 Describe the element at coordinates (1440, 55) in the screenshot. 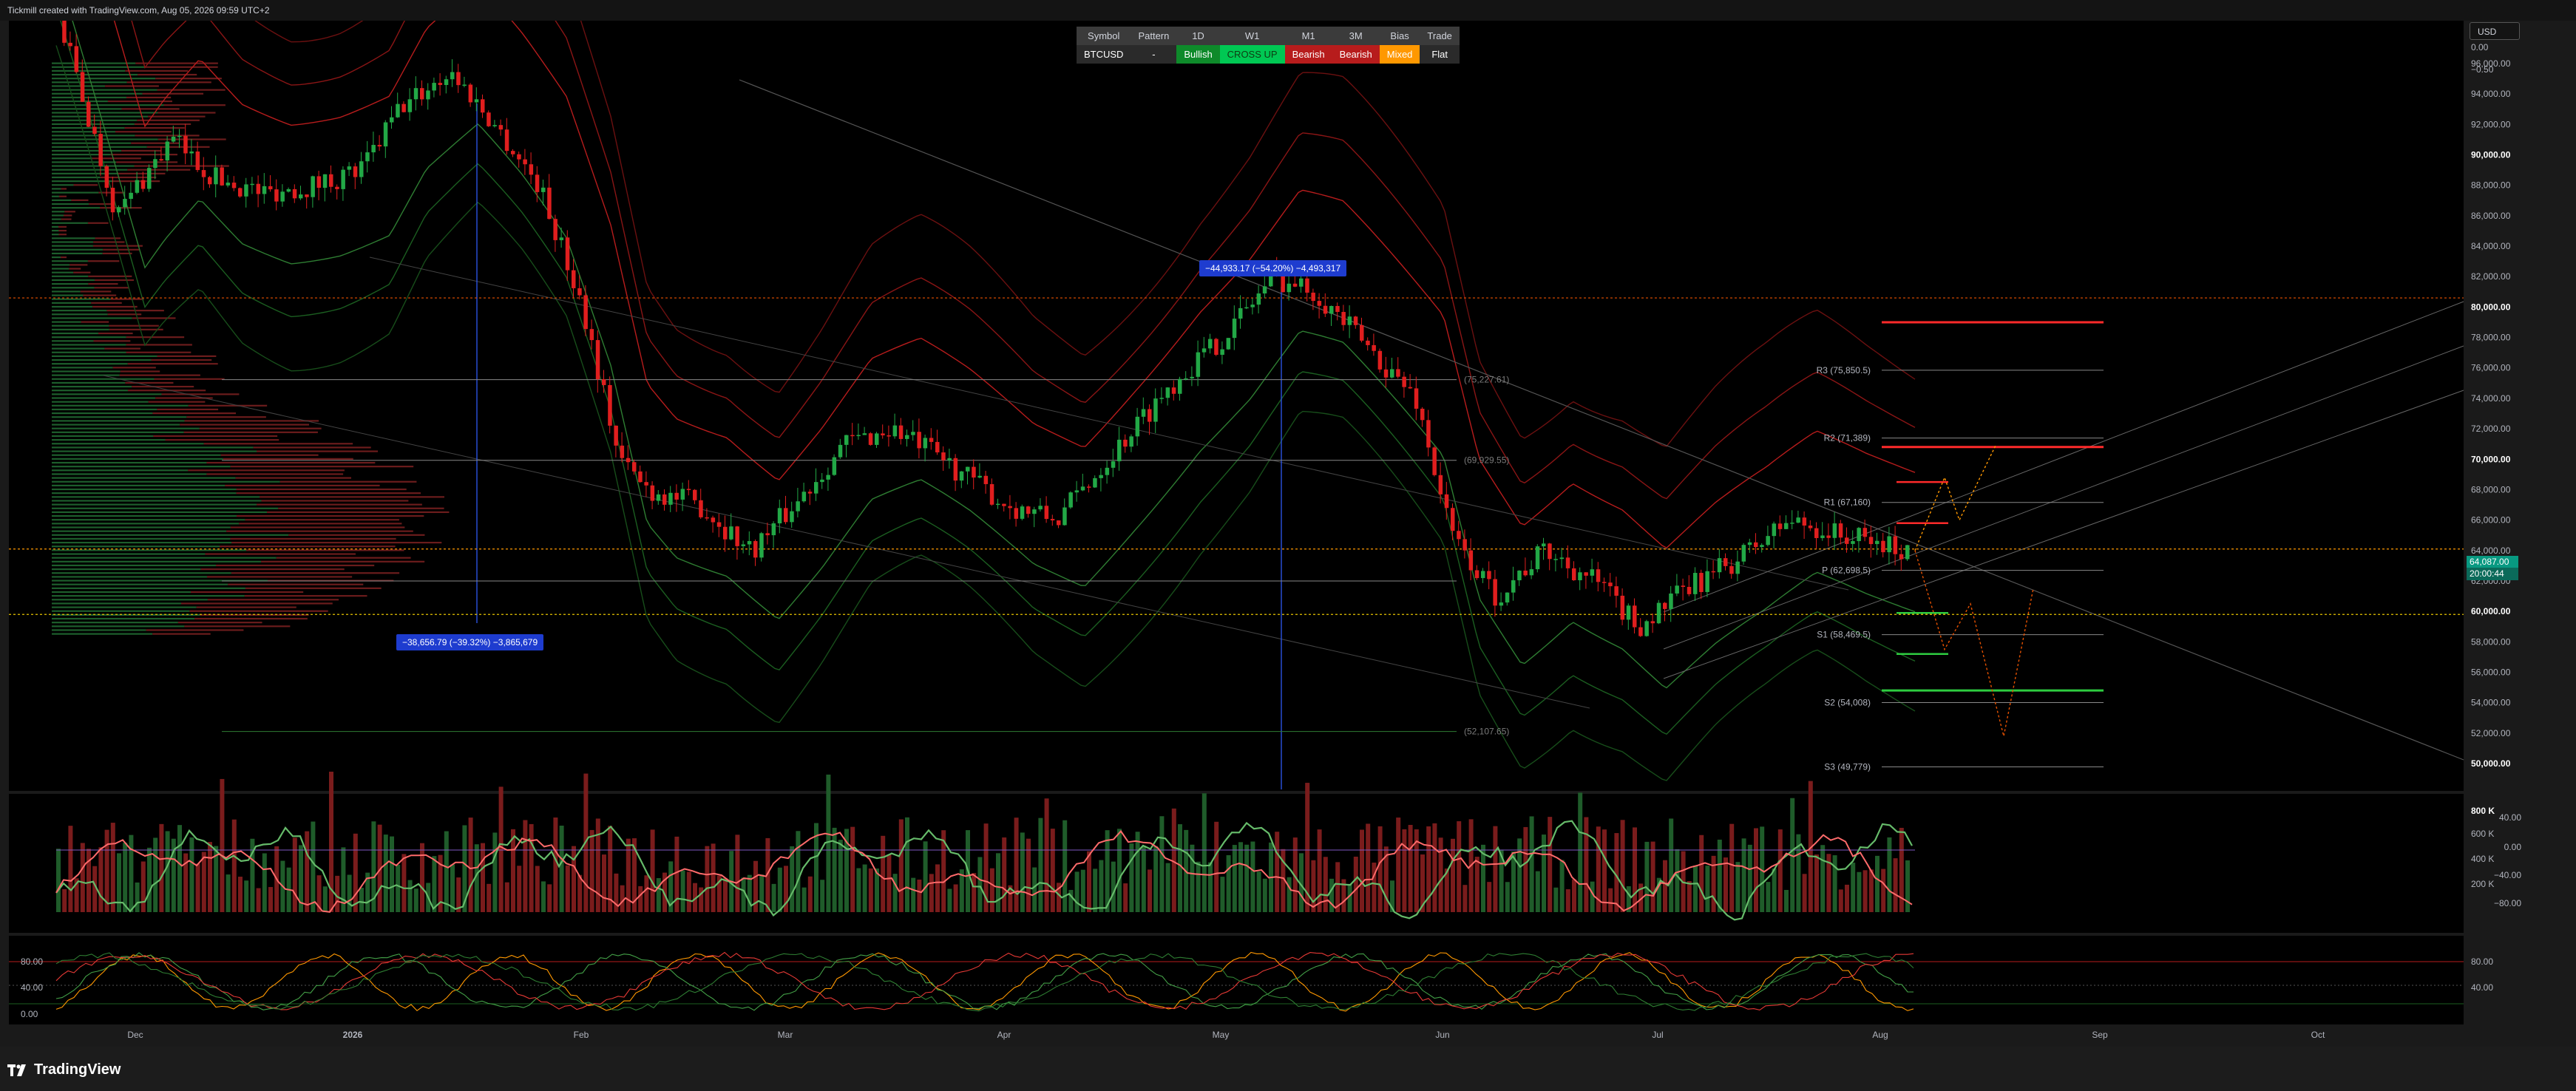

I see `signal-value-7: Flat` at that location.